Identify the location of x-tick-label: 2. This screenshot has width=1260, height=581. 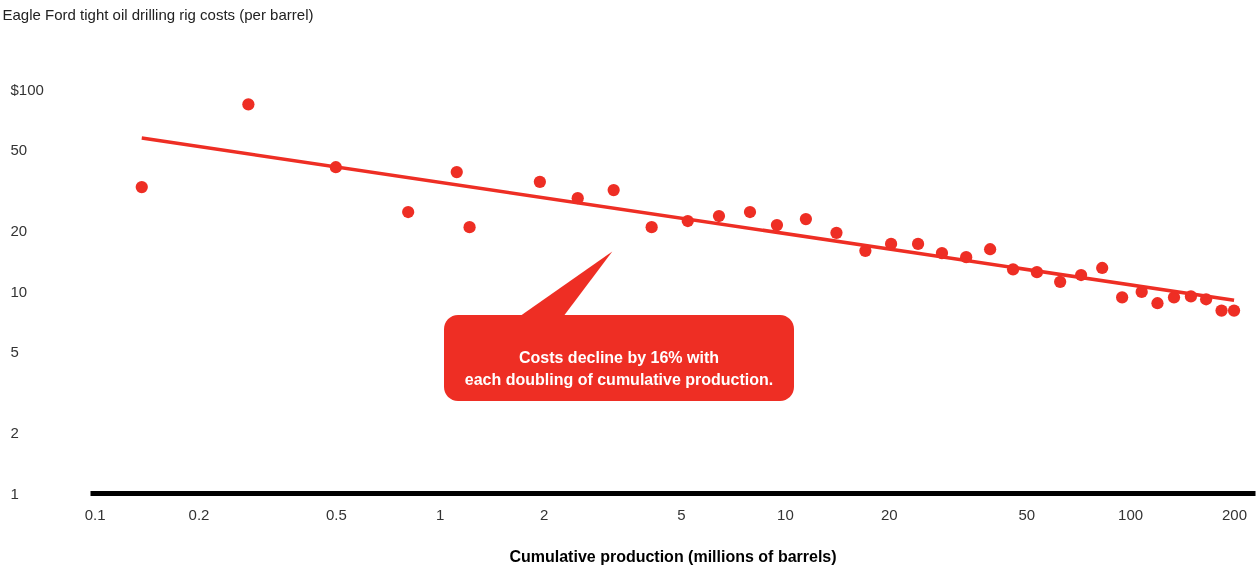
(544, 514).